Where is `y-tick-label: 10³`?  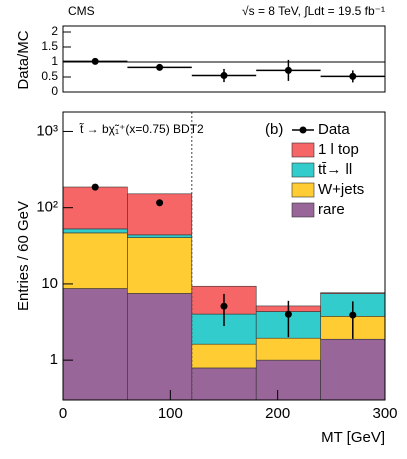
y-tick-label: 10³ is located at coordinates (47, 130).